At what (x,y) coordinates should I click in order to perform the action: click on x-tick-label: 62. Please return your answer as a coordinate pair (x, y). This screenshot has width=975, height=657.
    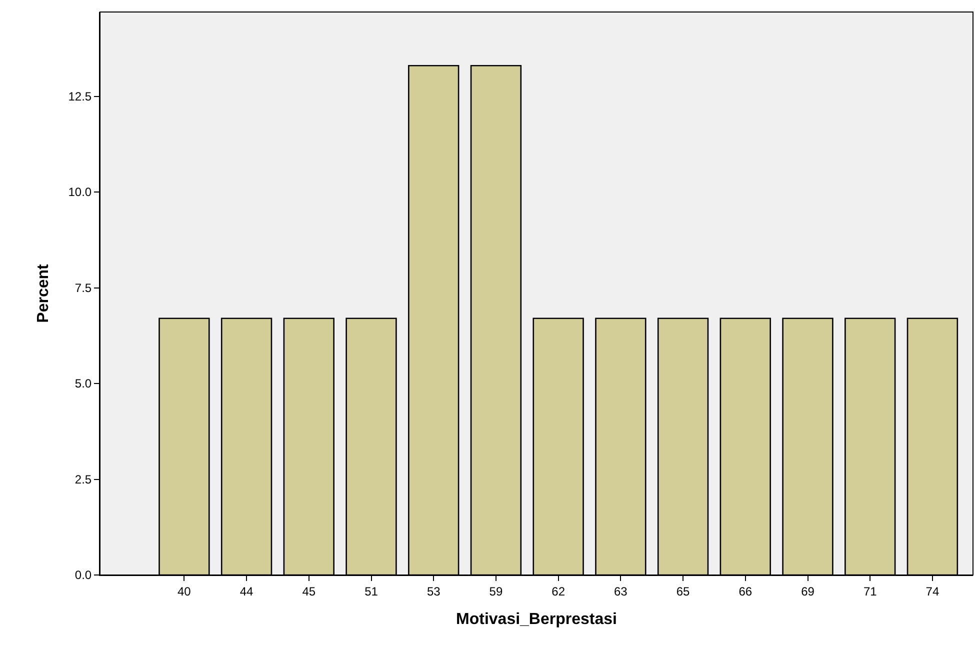
    Looking at the image, I should click on (559, 591).